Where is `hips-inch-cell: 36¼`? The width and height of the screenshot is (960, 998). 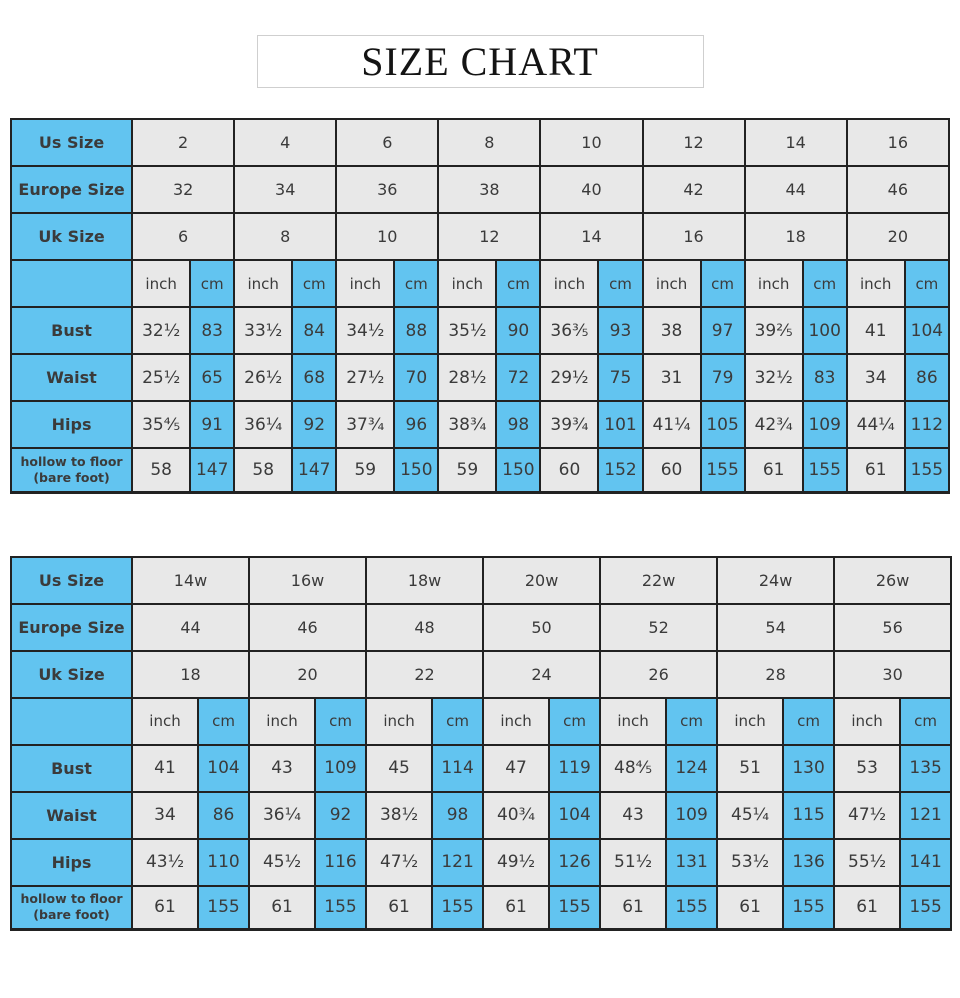 hips-inch-cell: 36¼ is located at coordinates (263, 424).